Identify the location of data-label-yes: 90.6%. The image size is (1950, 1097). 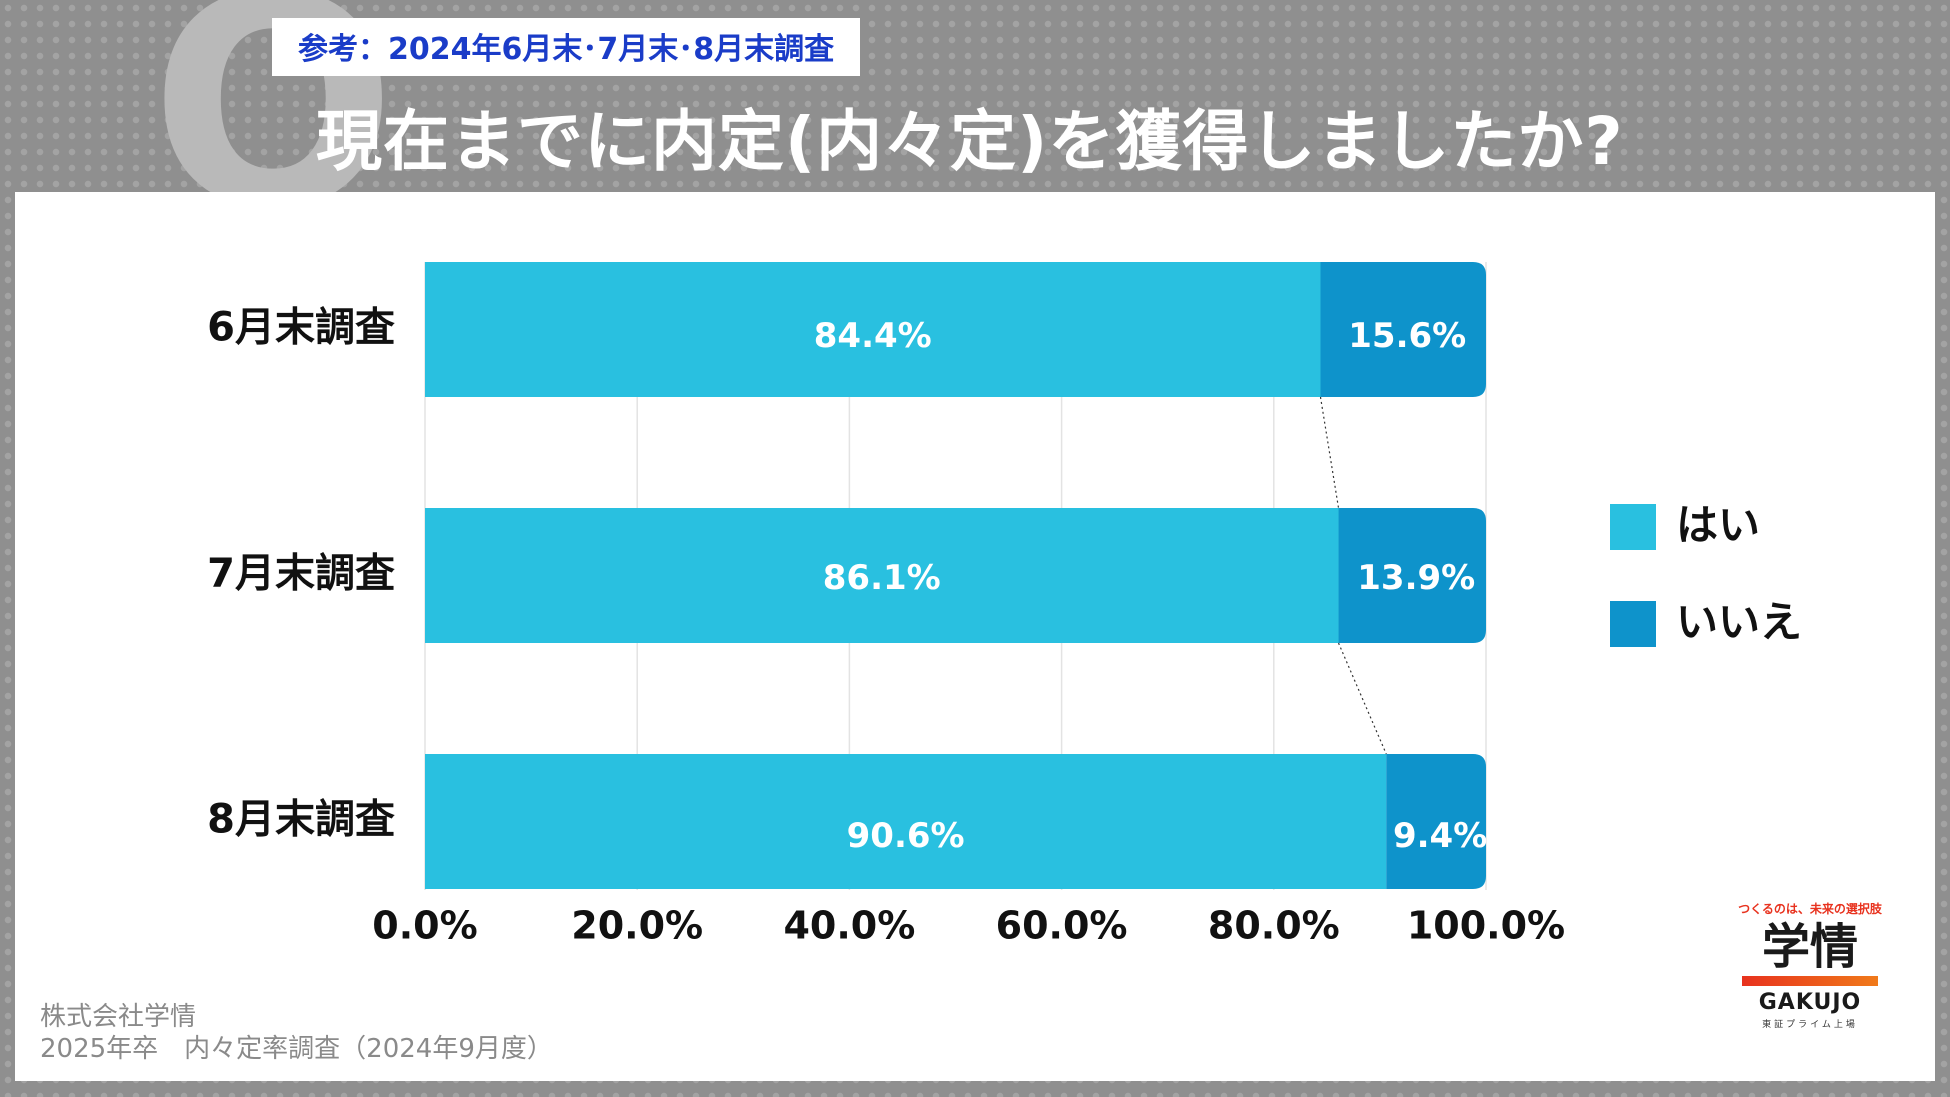
(906, 836).